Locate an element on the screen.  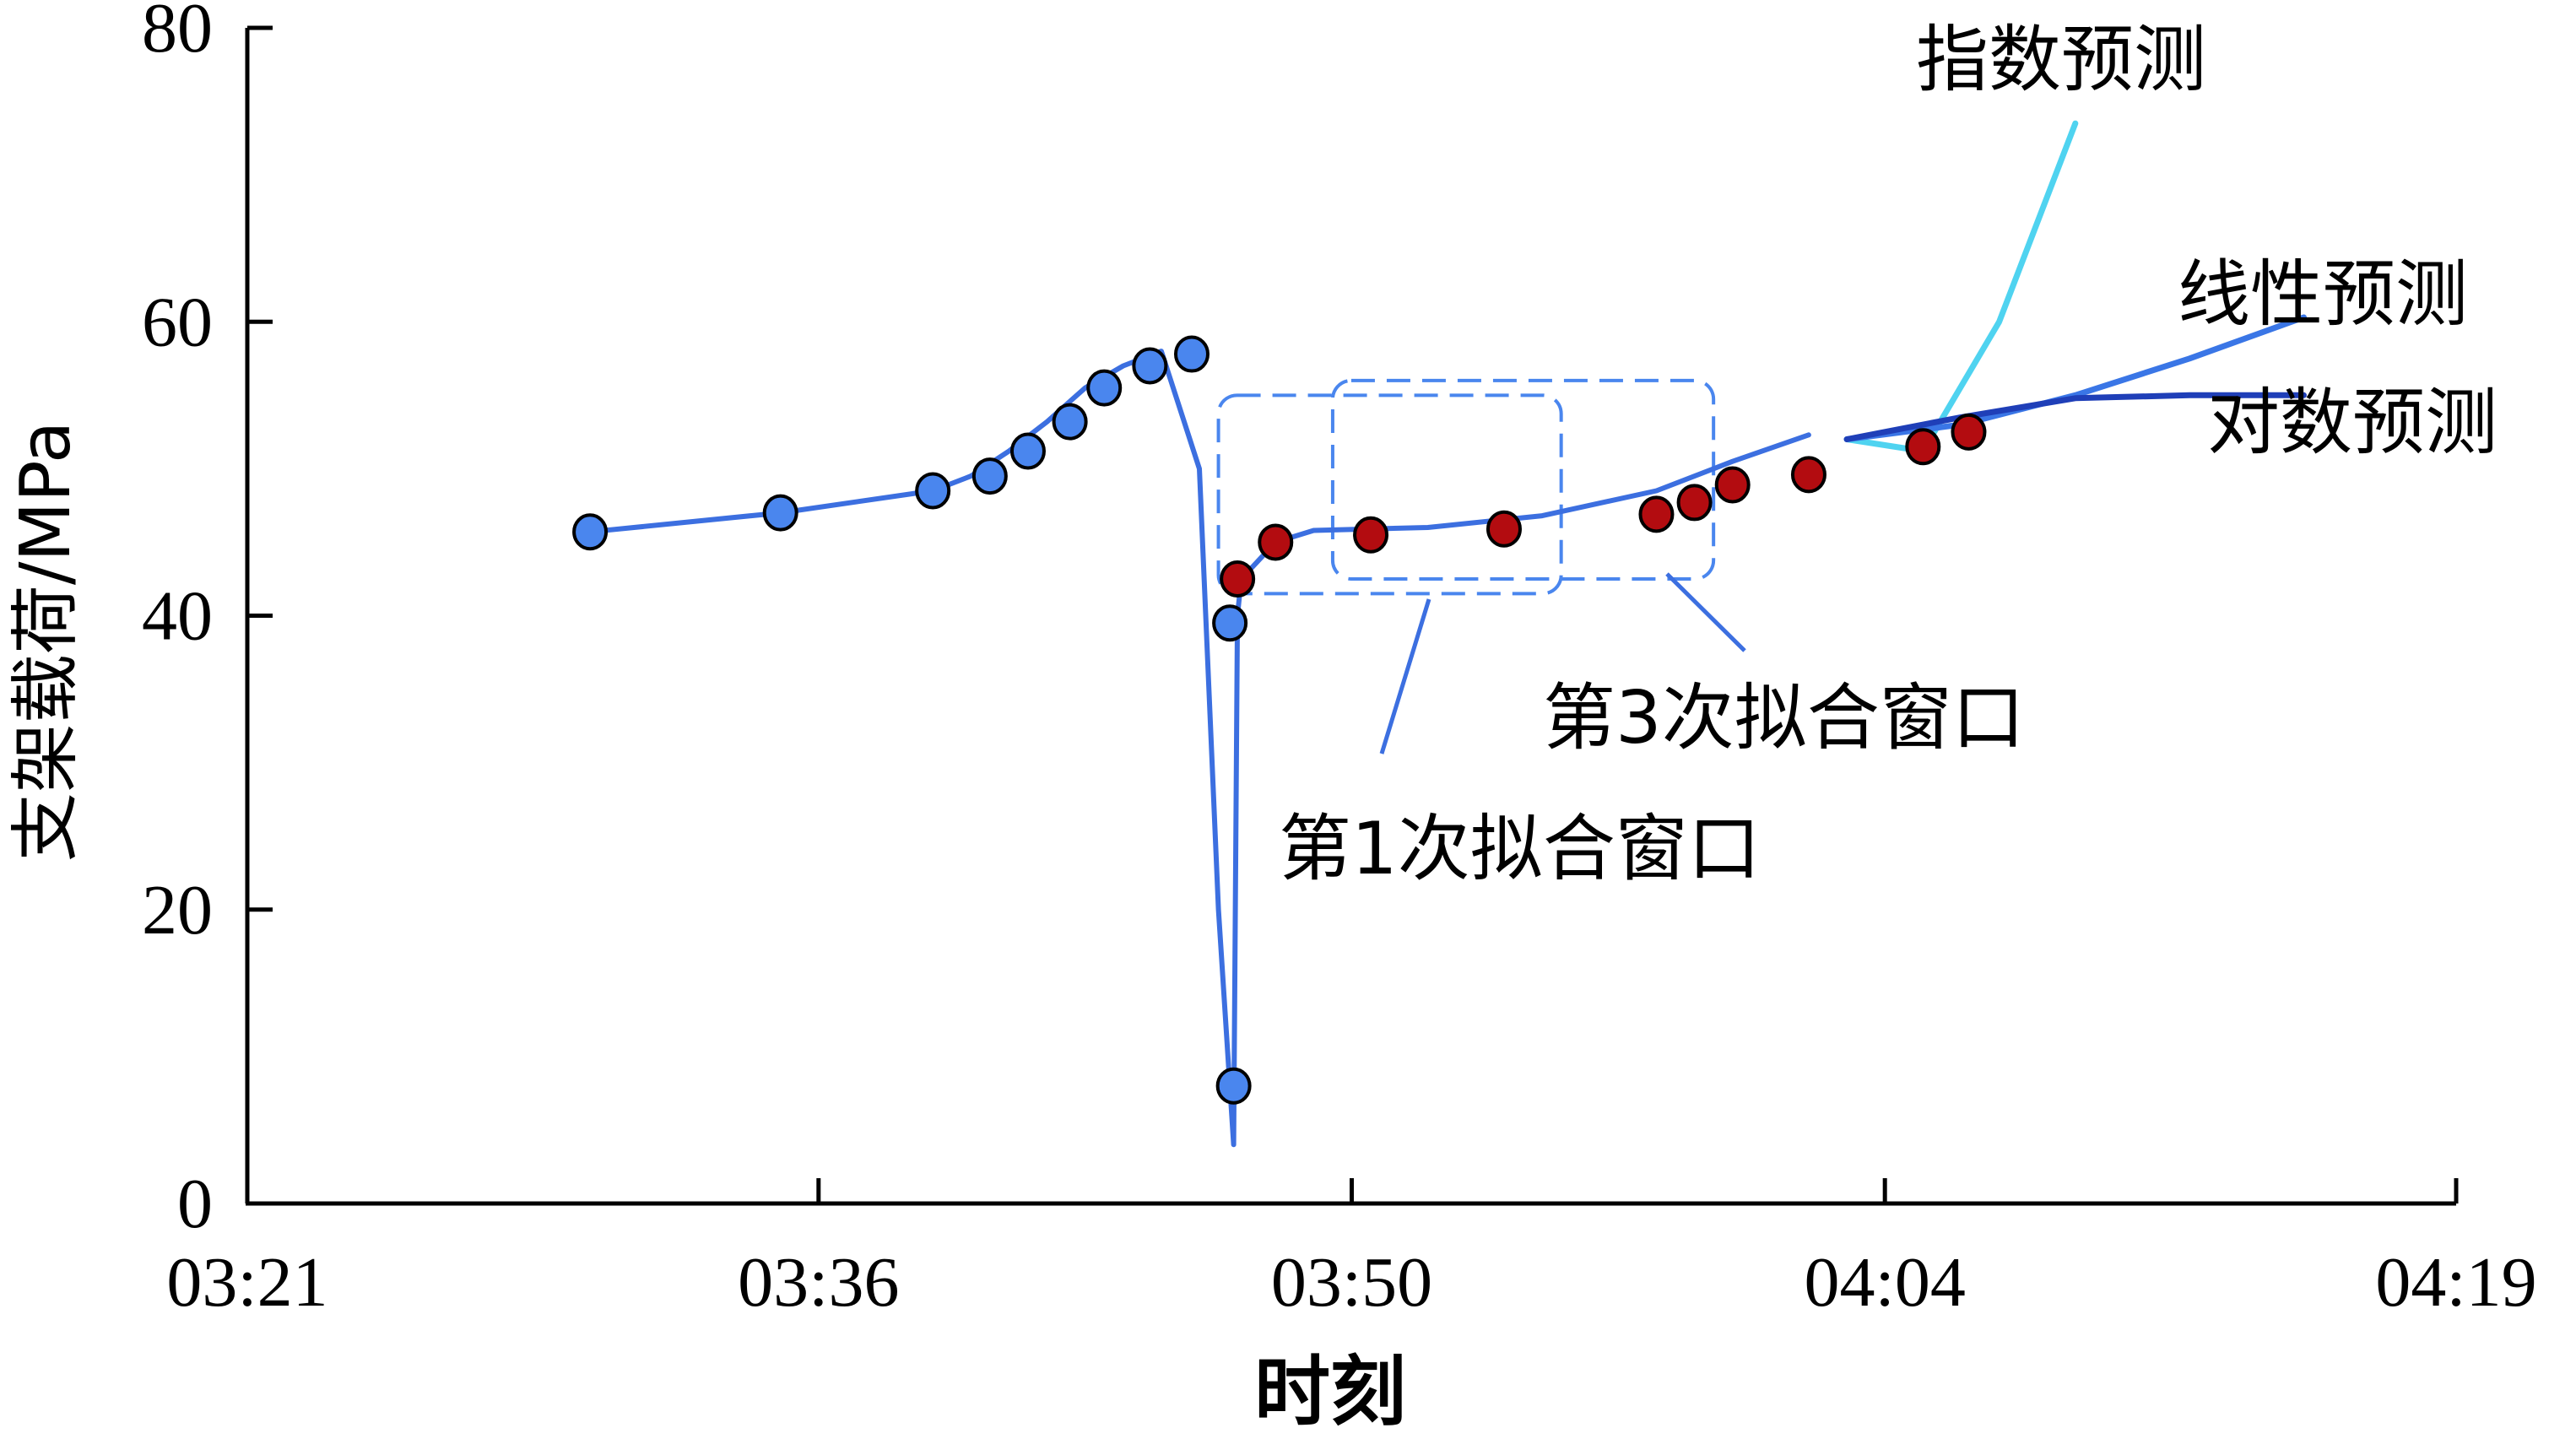
y-tick-label: 20 is located at coordinates (177, 910).